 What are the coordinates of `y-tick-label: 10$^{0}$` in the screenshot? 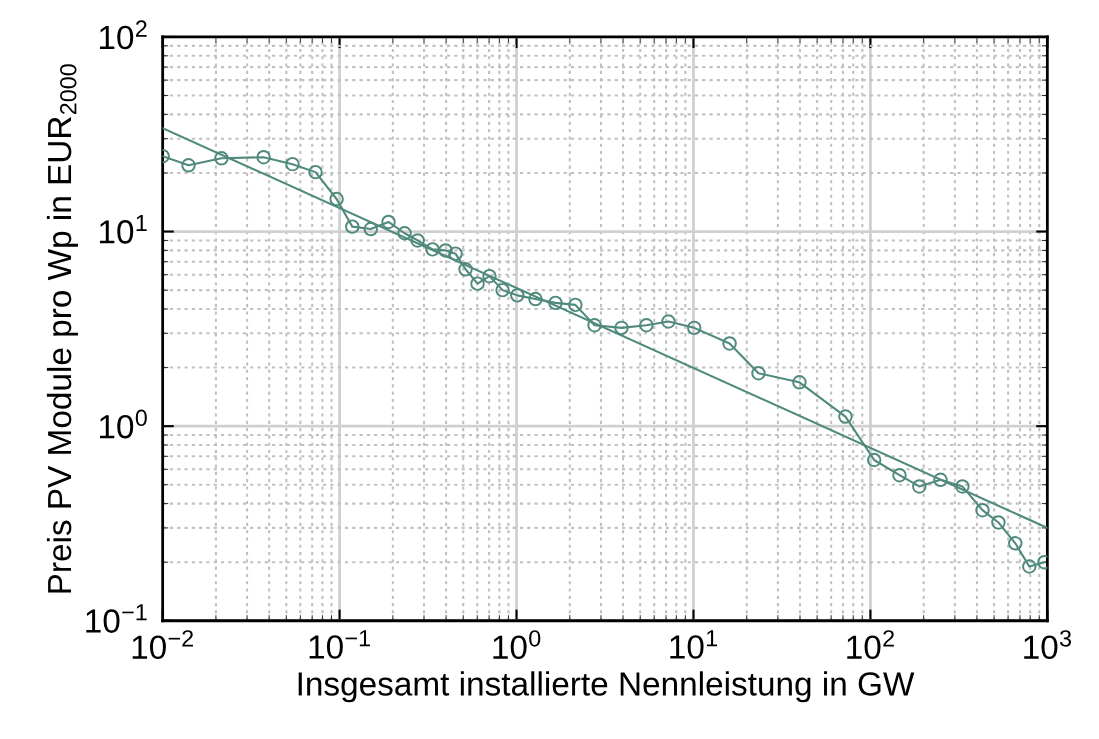 It's located at (123, 424).